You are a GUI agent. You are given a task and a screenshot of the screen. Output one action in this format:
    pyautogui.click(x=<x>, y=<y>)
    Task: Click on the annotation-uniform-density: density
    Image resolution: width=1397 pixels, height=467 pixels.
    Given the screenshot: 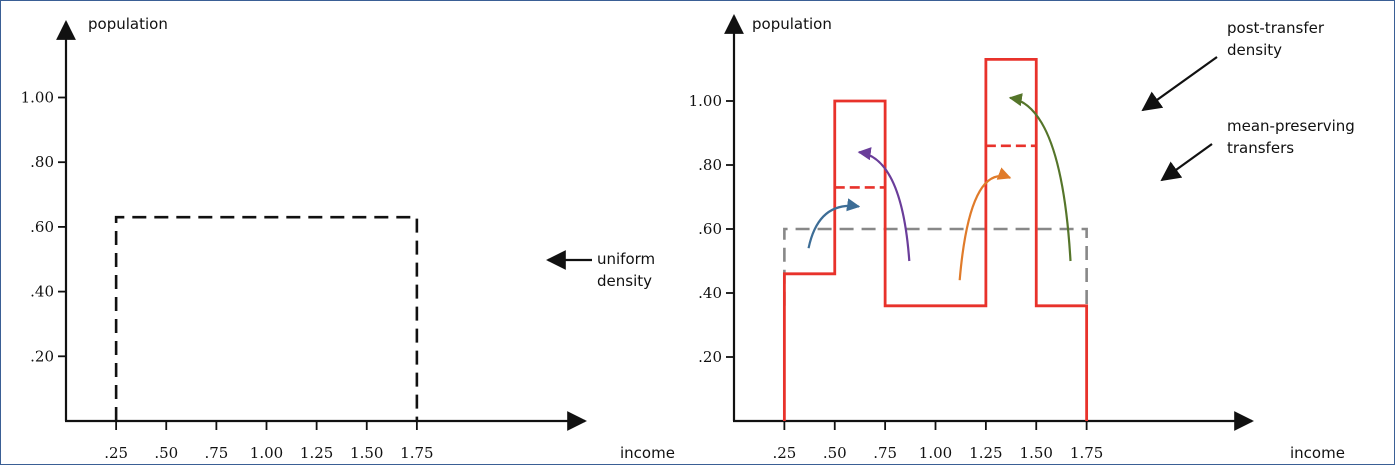 What is the action you would take?
    pyautogui.click(x=624, y=281)
    